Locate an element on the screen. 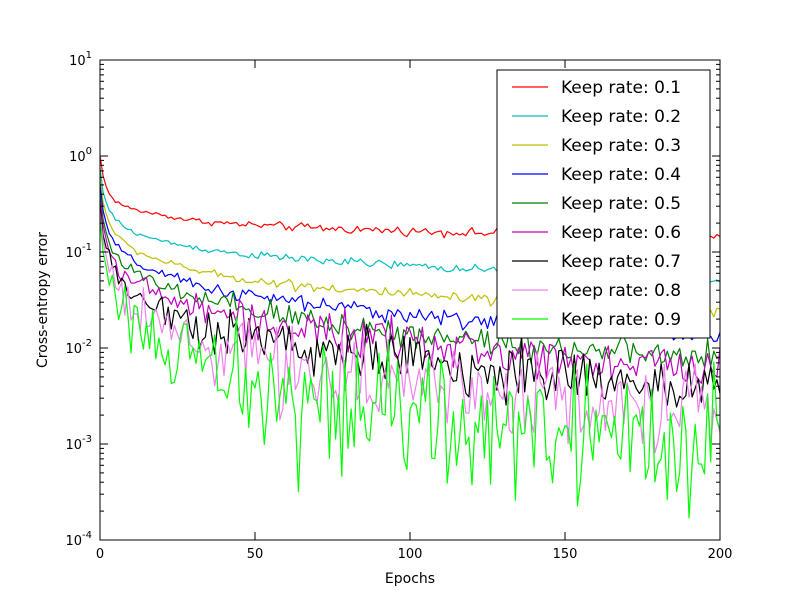 The height and width of the screenshot is (600, 800). y-tick-label: 10⁰ is located at coordinates (80, 155).